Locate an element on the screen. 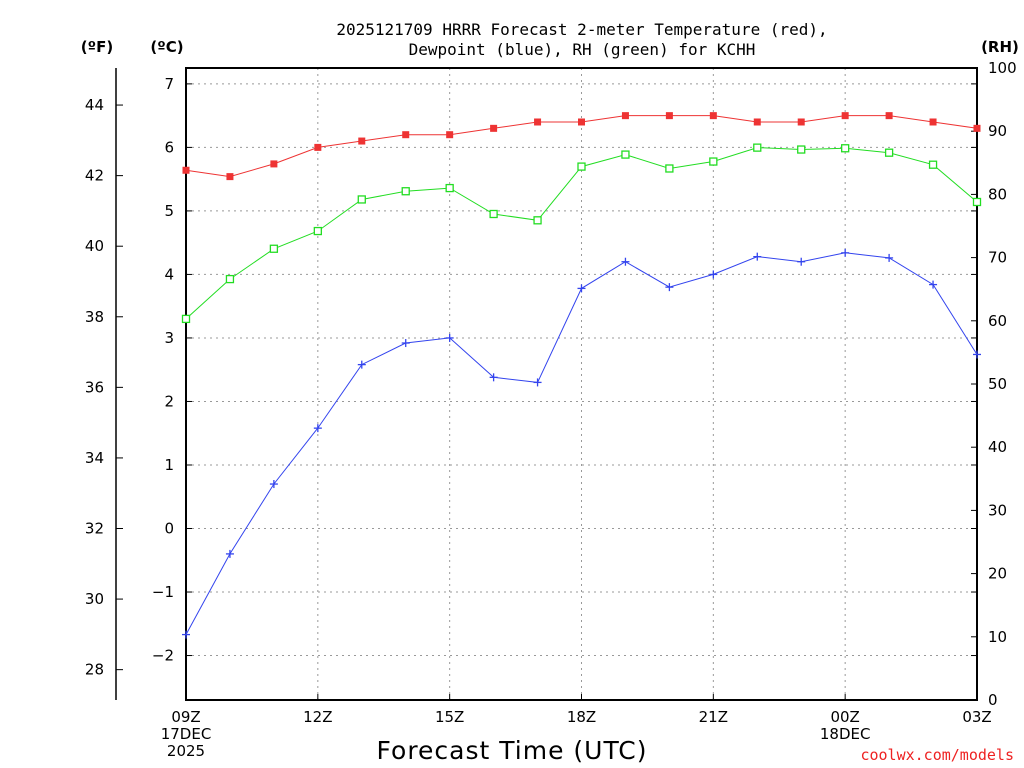 The image size is (1024, 768). x-tick-label: 21Z is located at coordinates (713, 717).